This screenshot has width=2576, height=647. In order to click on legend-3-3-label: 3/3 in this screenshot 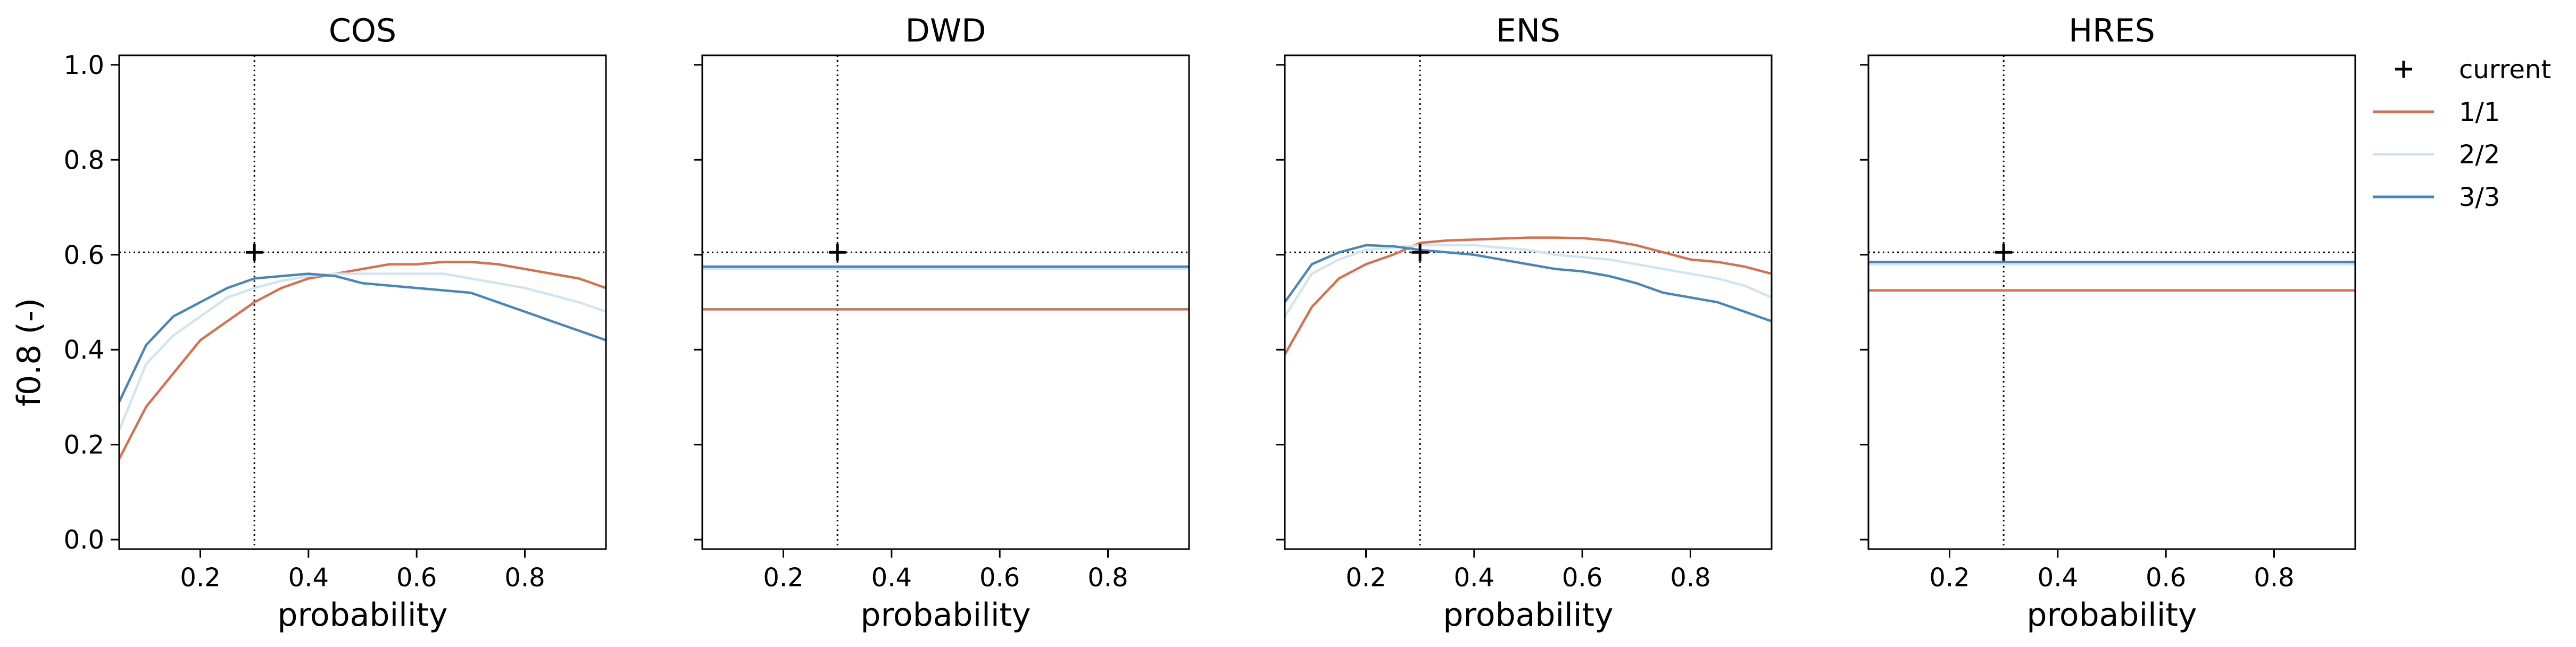, I will do `click(2479, 197)`.